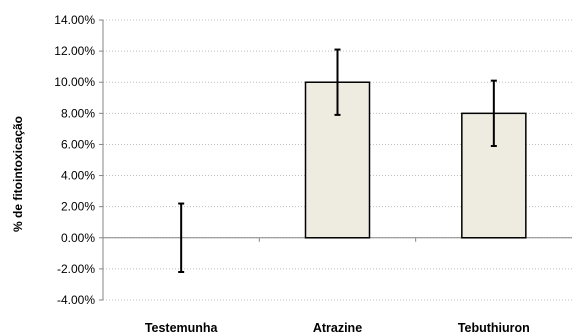  What do you see at coordinates (74, 82) in the screenshot?
I see `y-tick-label: 10.00%` at bounding box center [74, 82].